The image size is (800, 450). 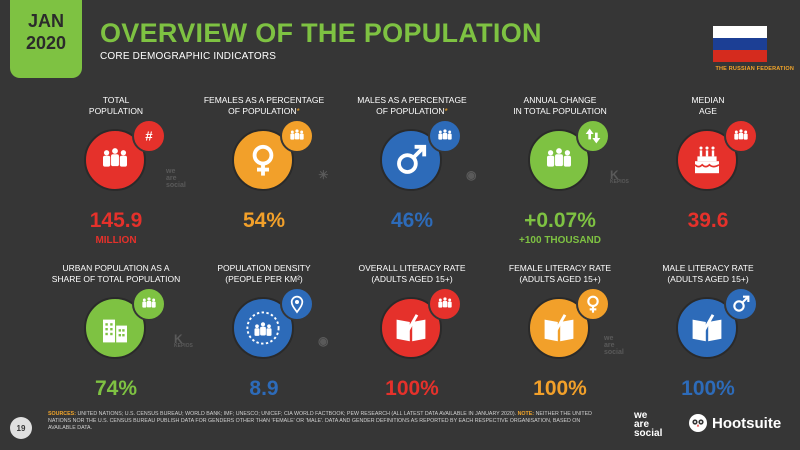 What do you see at coordinates (264, 165) in the screenshot?
I see `stat-card: FEMALES AS A PERCENTAGE OF POPULATION* 54%` at bounding box center [264, 165].